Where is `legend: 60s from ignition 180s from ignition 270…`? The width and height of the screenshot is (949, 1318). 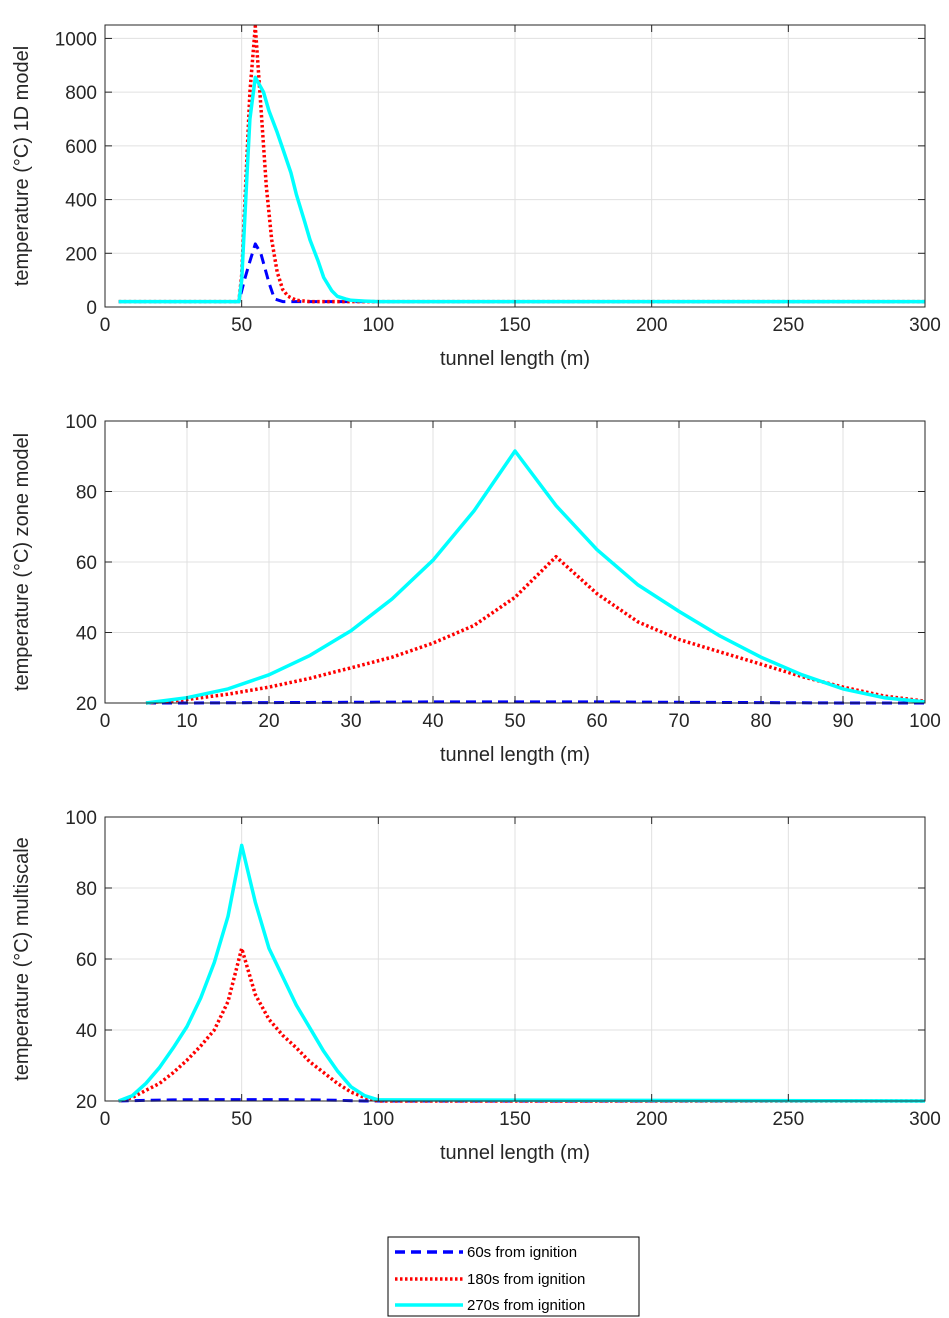
legend: 60s from ignition 180s from ignition 270… is located at coordinates (513, 1276).